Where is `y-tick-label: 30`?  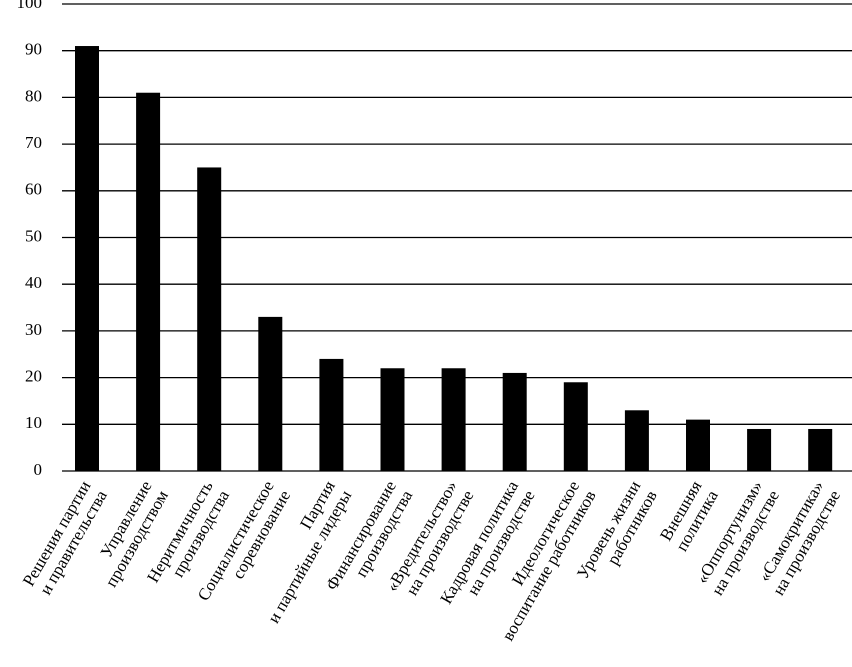
y-tick-label: 30 is located at coordinates (33, 329).